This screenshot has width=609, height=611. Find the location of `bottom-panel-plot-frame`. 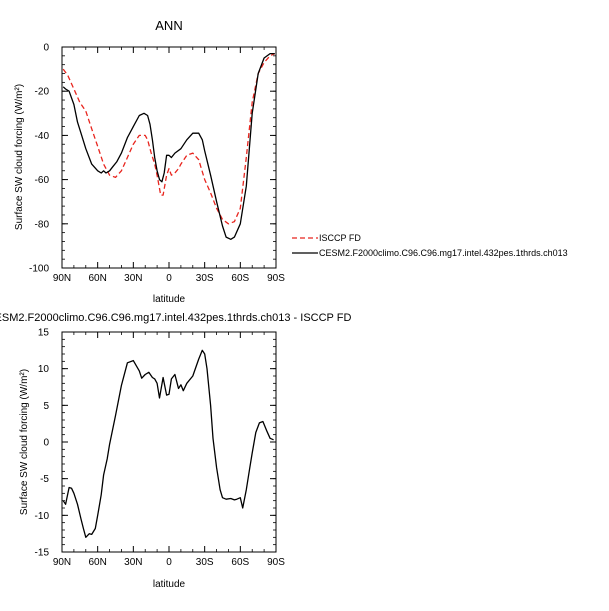

bottom-panel-plot-frame is located at coordinates (169, 442).